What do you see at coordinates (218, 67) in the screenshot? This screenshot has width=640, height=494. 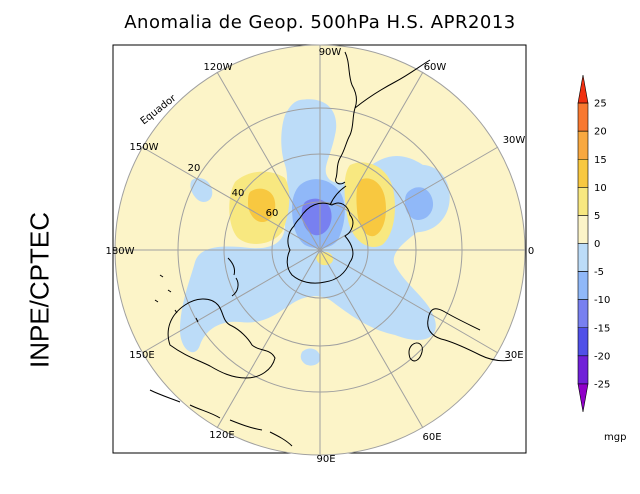 I see `lon-label-120w: 120W` at bounding box center [218, 67].